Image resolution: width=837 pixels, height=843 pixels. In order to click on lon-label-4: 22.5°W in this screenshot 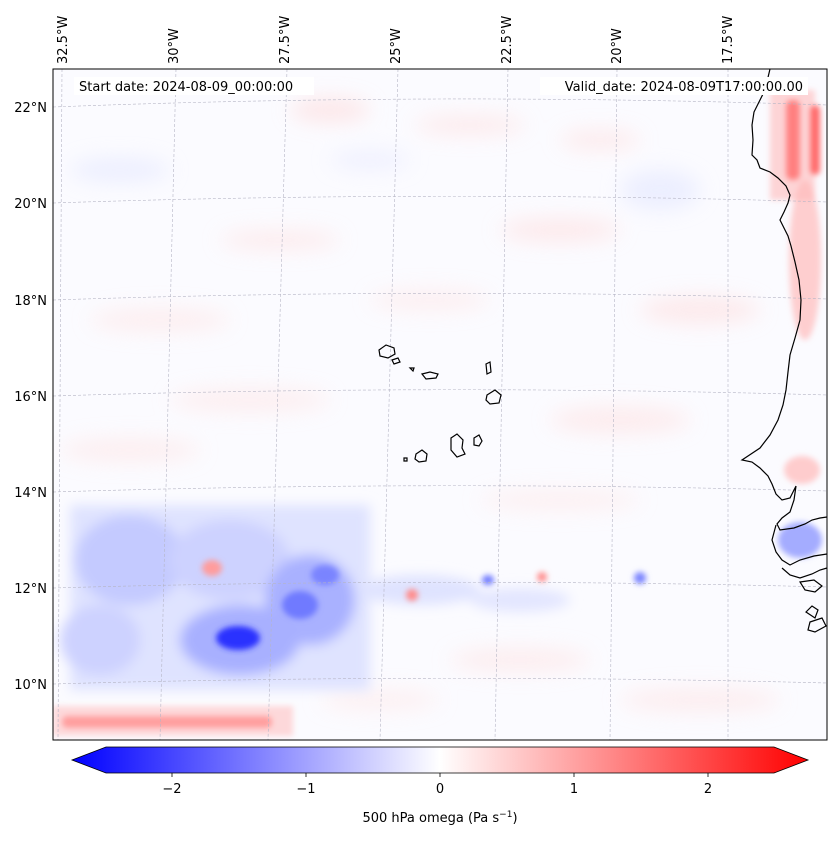, I will do `click(507, 40)`.